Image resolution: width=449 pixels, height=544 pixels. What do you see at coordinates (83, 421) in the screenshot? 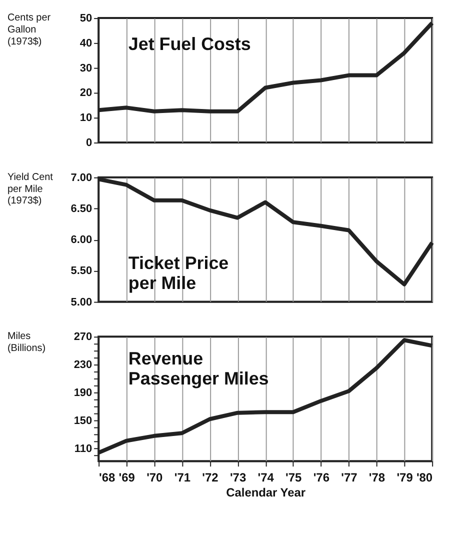
I see `y-tick-label: 150` at bounding box center [83, 421].